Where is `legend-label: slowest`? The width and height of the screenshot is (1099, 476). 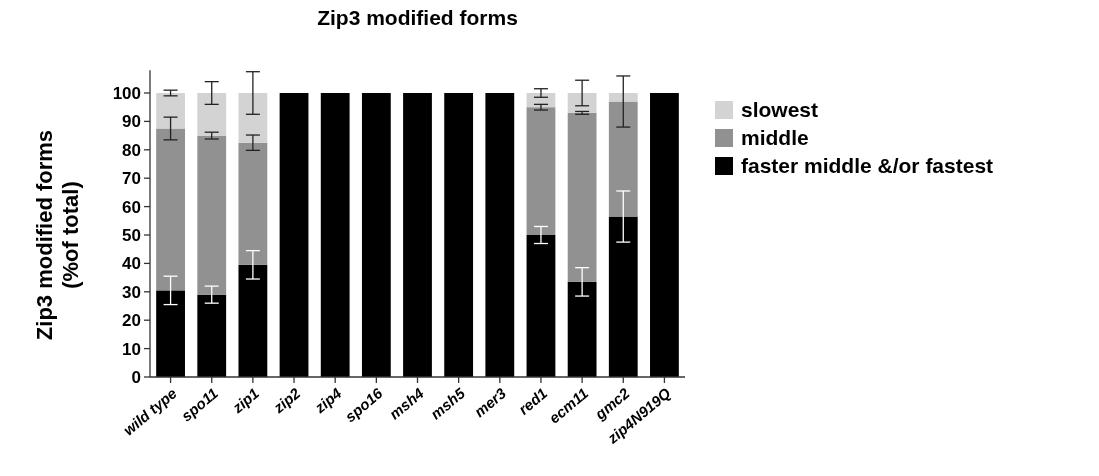 legend-label: slowest is located at coordinates (780, 110).